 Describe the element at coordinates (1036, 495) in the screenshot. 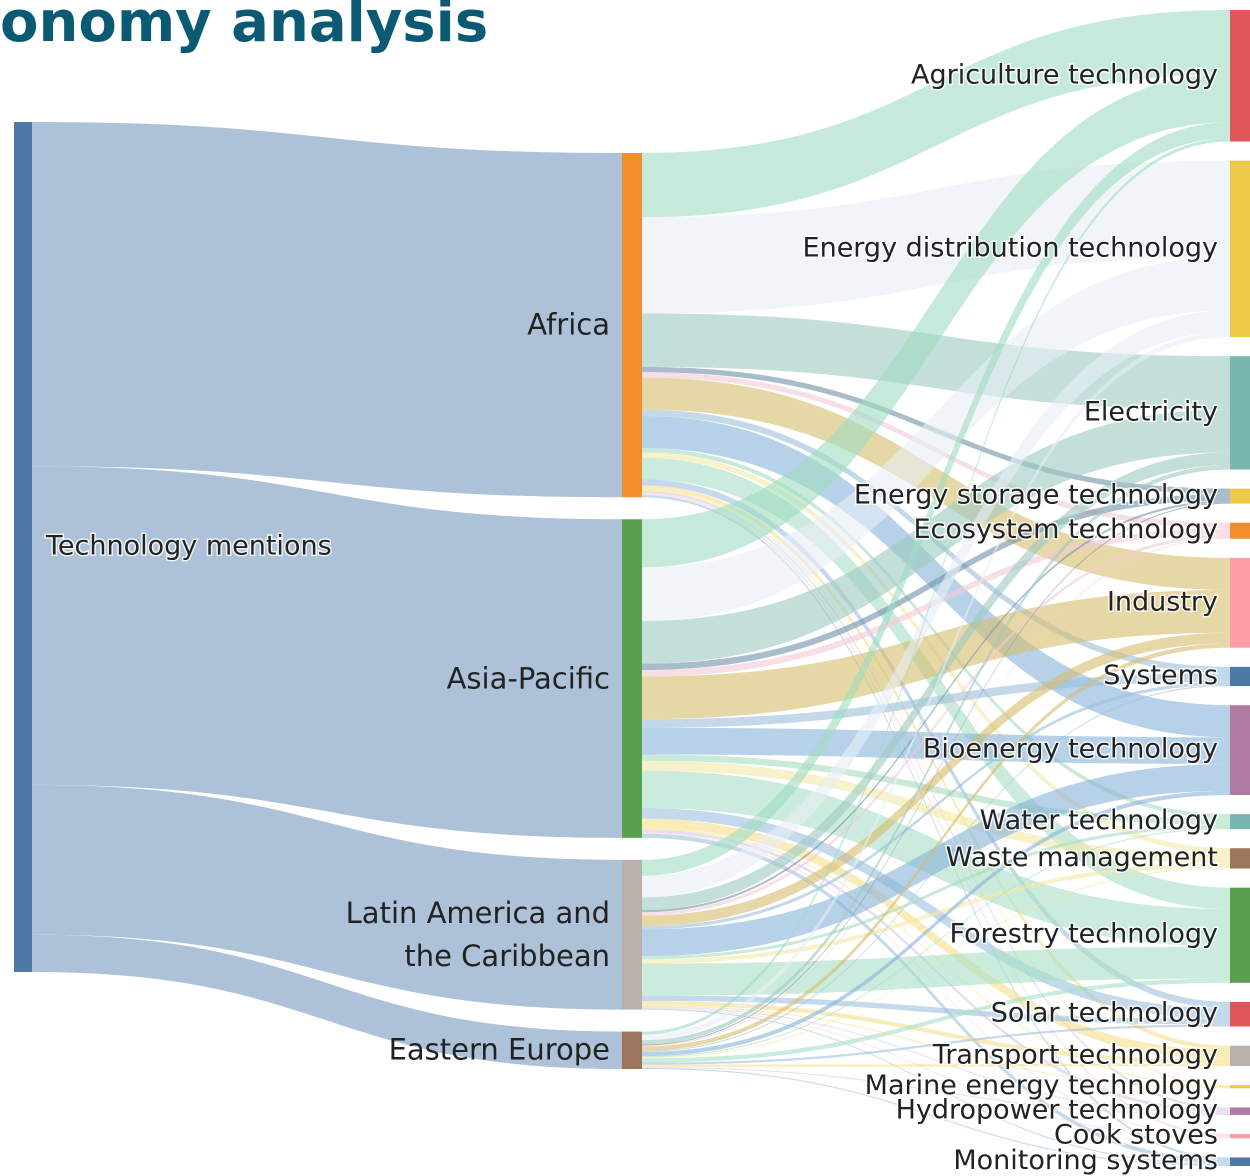

I see `node-label: Energy storage technology` at that location.